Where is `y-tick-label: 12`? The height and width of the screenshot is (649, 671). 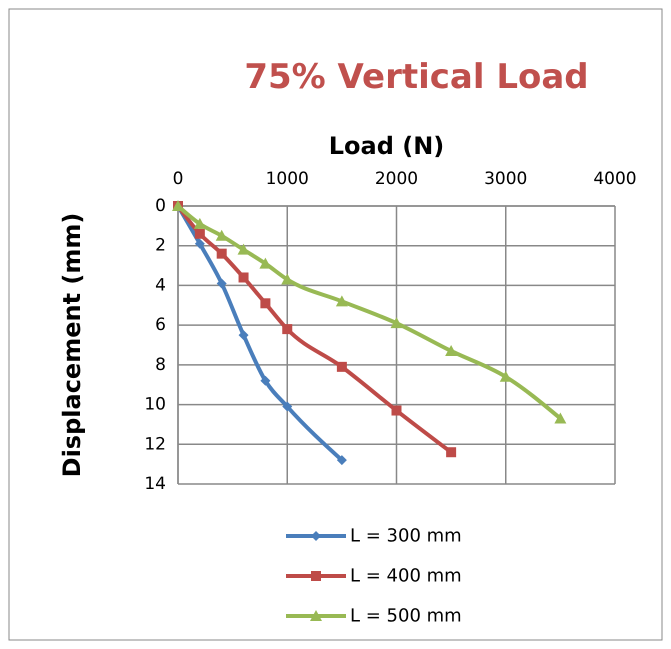 y-tick-label: 12 is located at coordinates (155, 444).